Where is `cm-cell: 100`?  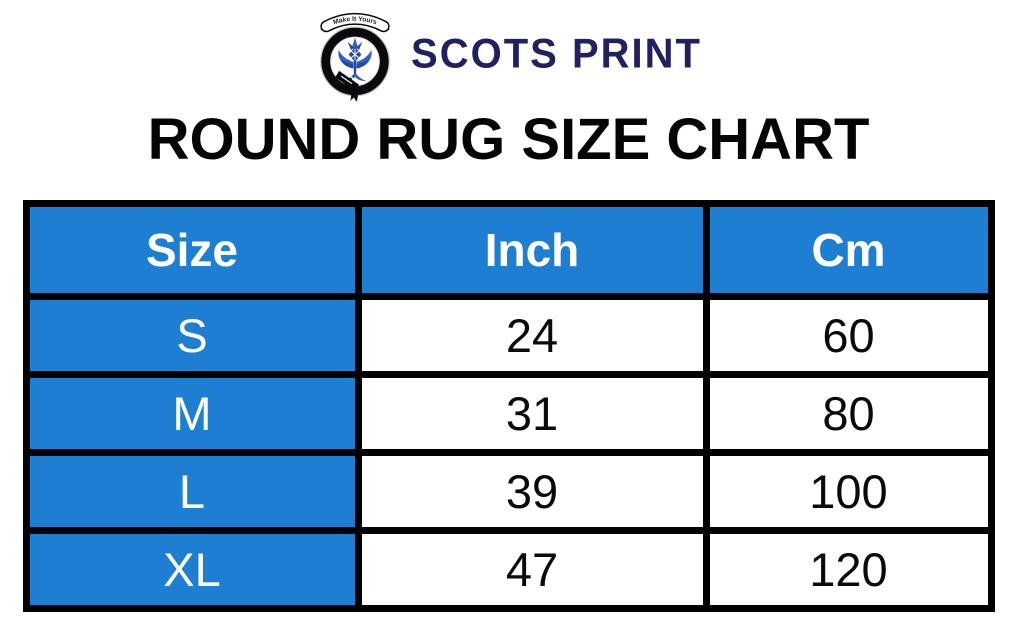
cm-cell: 100 is located at coordinates (848, 491).